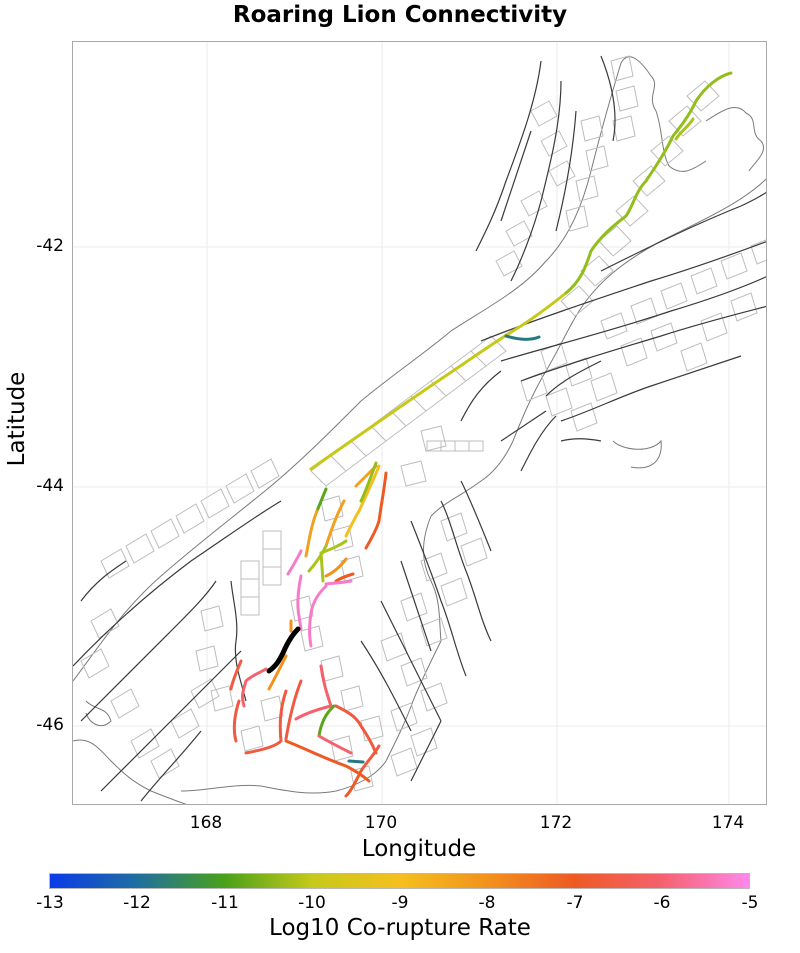  I want to click on colorbar-tick-label: -8, so click(487, 903).